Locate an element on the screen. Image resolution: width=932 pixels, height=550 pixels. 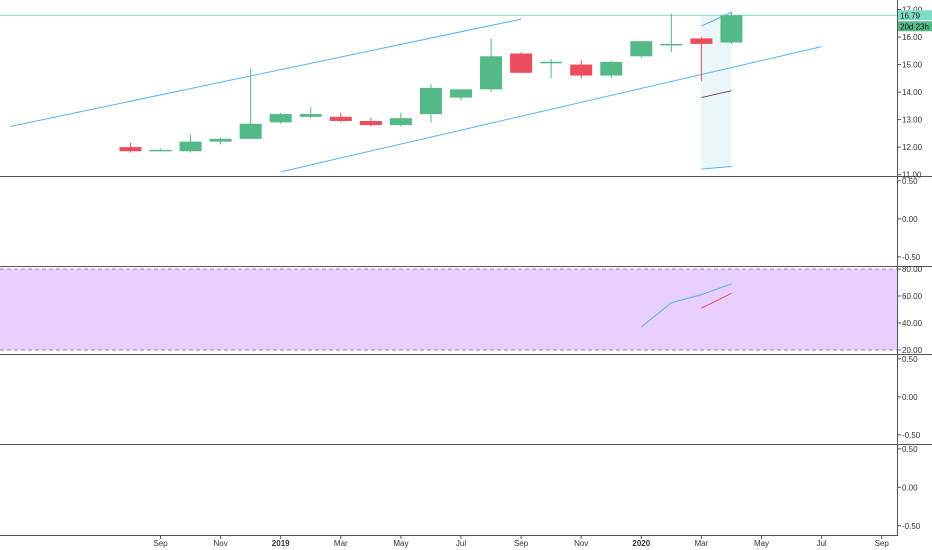
y-axis-pane-1: -0.50 0.00 0.50 is located at coordinates (909, 219).